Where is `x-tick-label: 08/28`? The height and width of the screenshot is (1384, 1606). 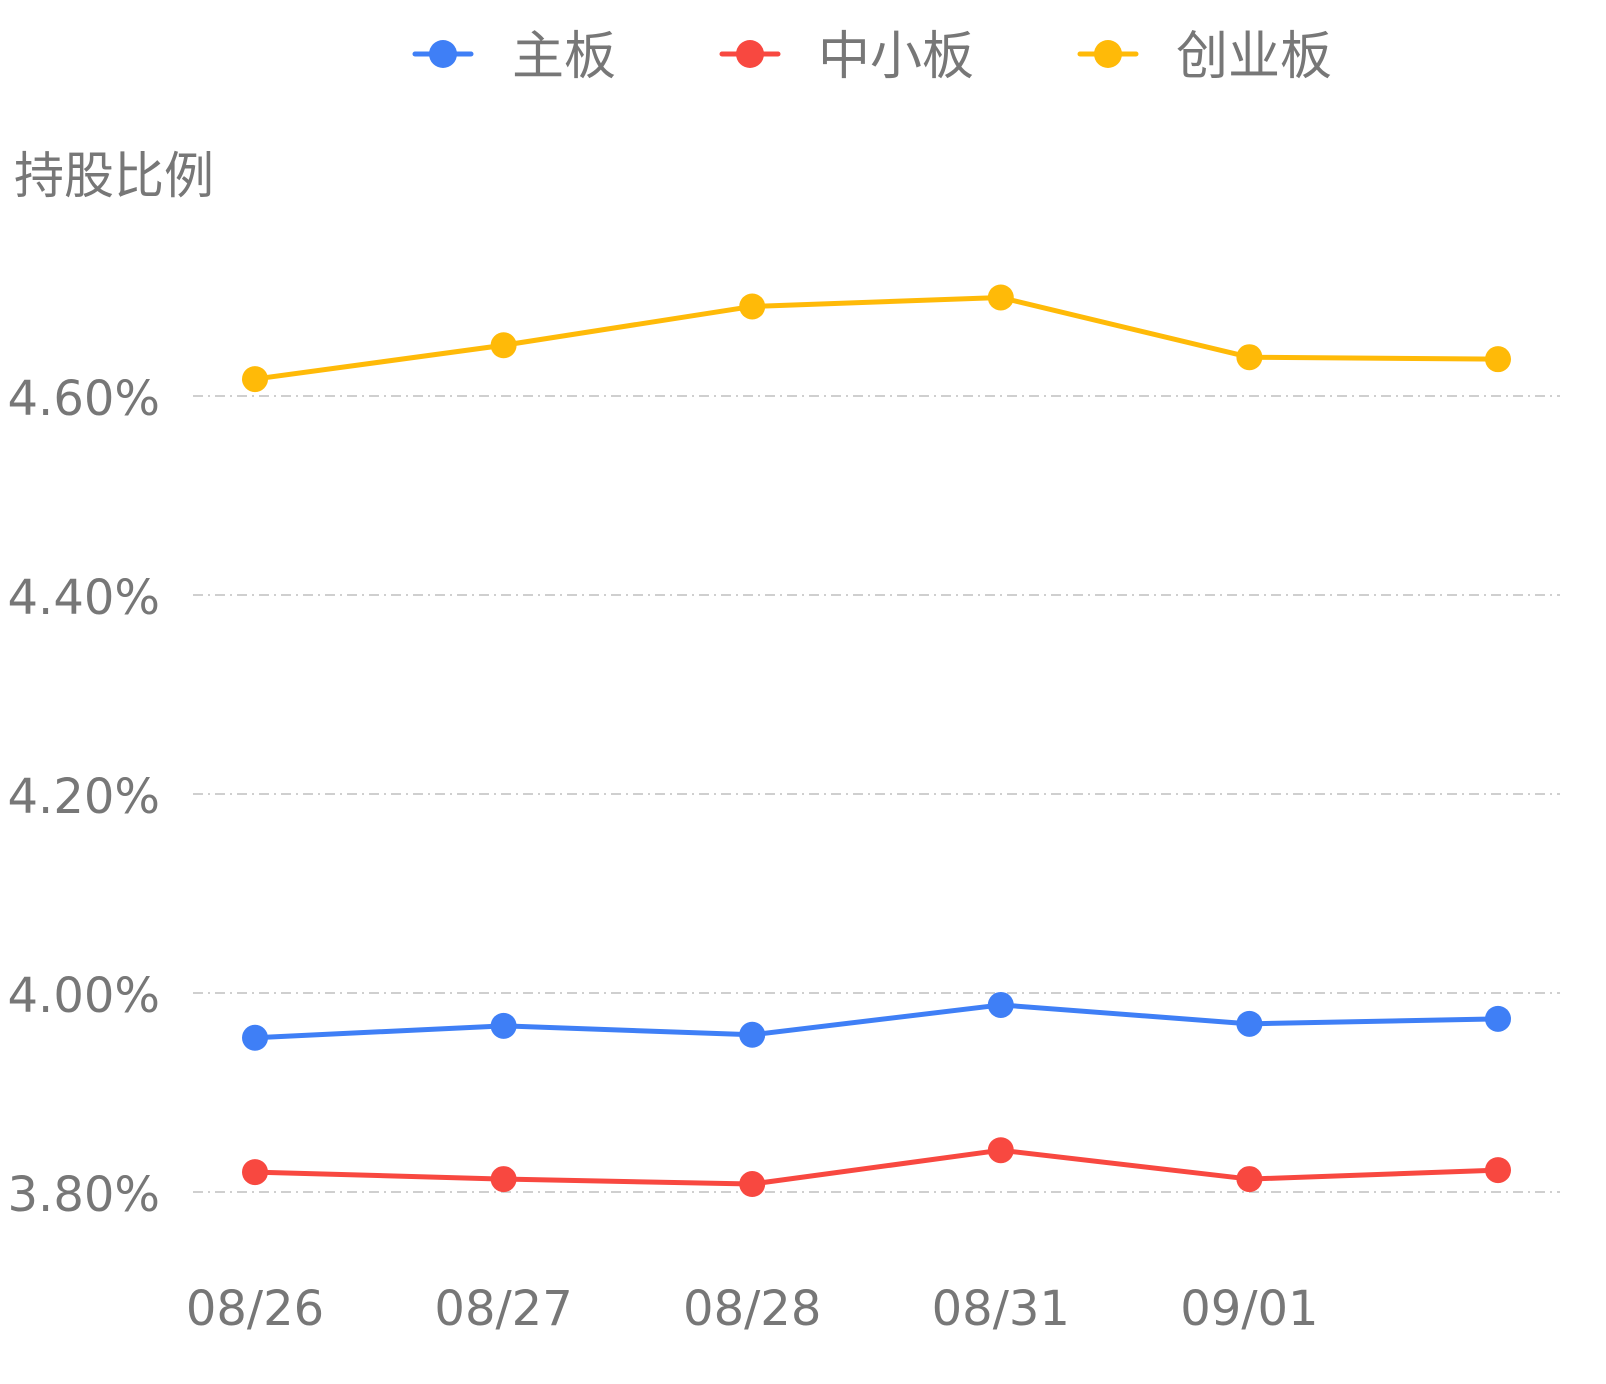
x-tick-label: 08/28 is located at coordinates (752, 1309).